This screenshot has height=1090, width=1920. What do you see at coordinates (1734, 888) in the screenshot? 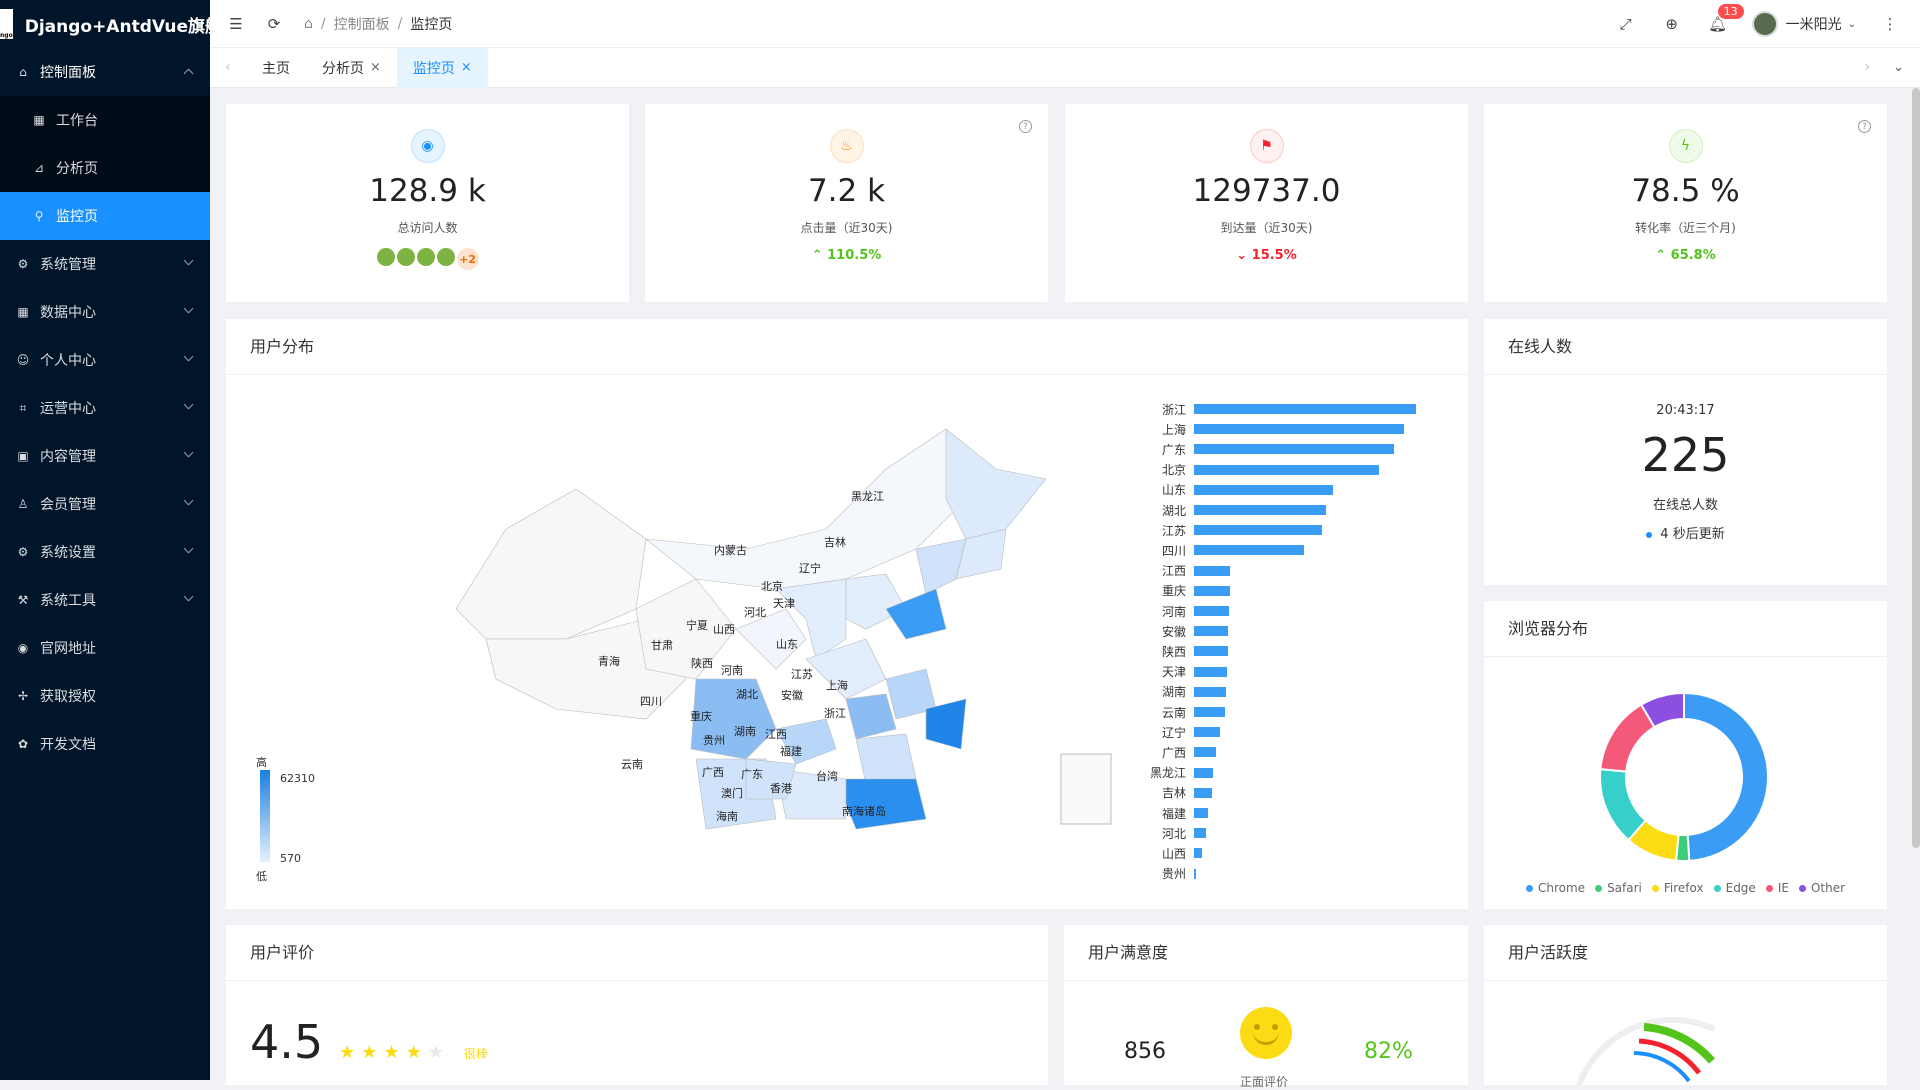
I see `legend-item: Edge` at bounding box center [1734, 888].